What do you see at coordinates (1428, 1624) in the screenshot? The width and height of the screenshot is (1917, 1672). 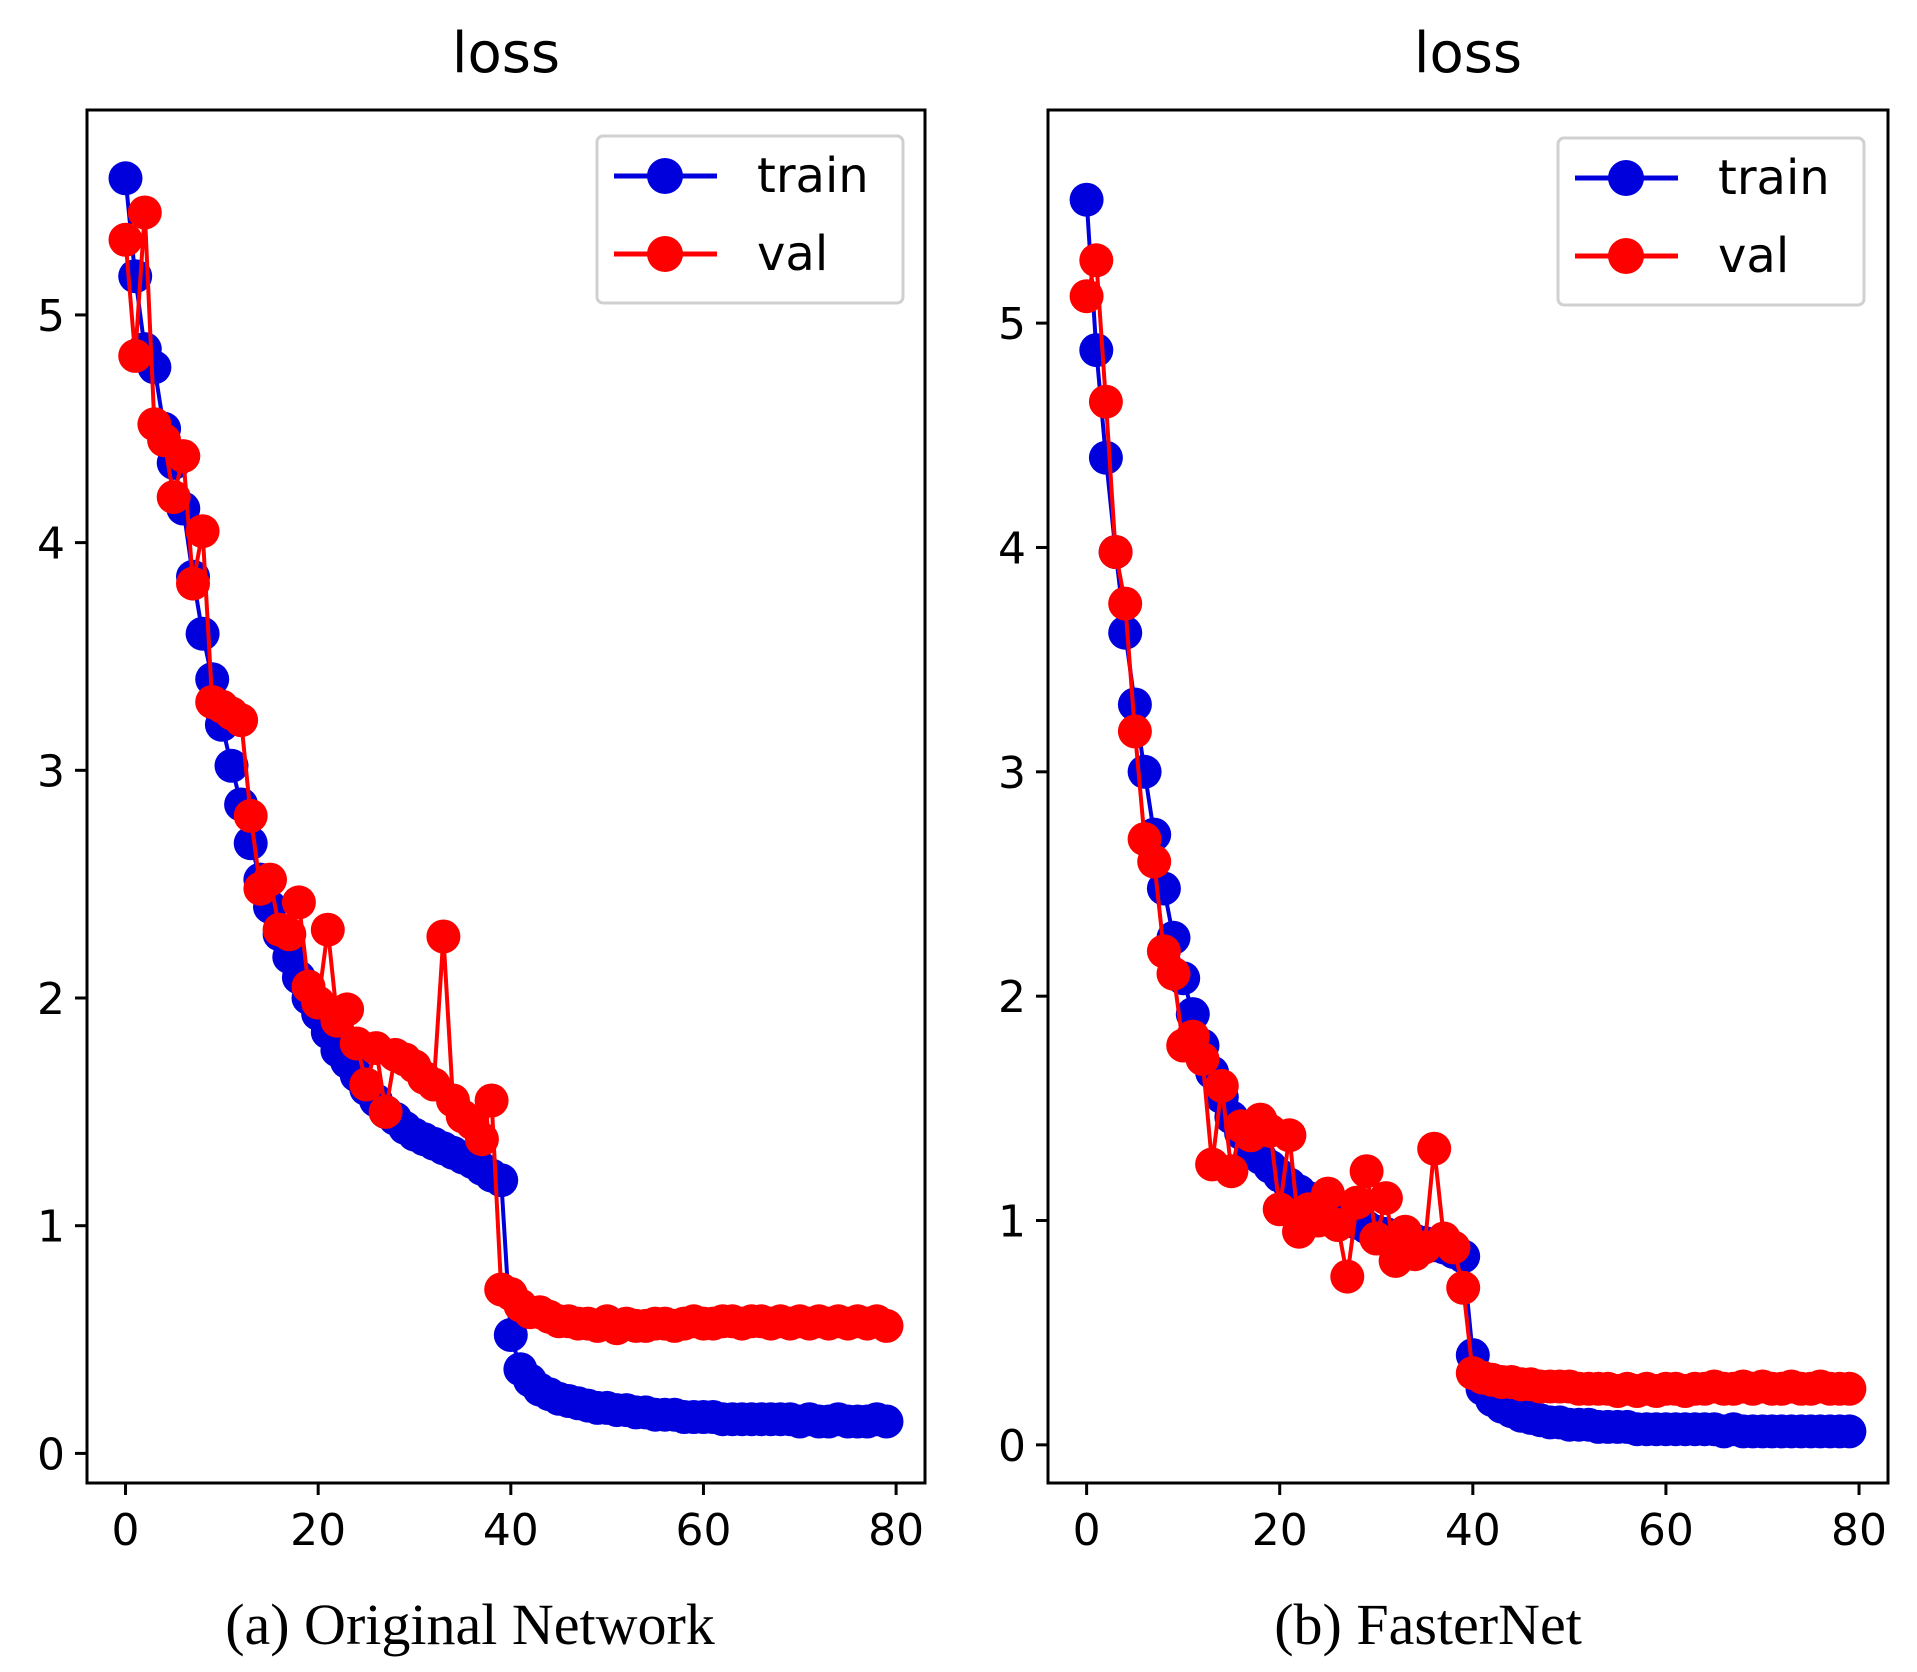 I see `chart-caption: (b) FasterNet` at bounding box center [1428, 1624].